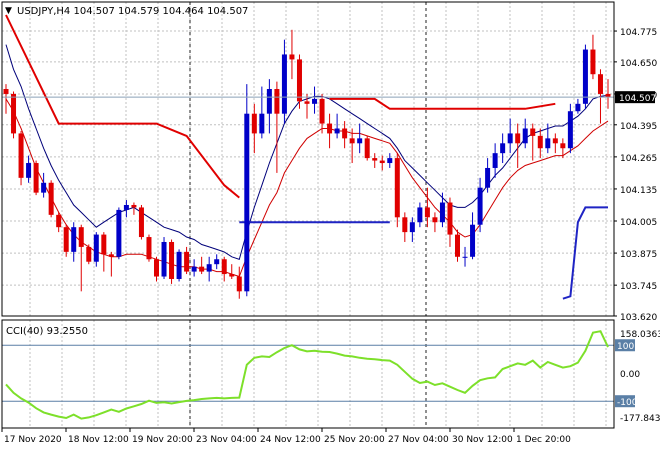 The height and width of the screenshot is (454, 660). I want to click on cci-level-badge, so click(625, 401).